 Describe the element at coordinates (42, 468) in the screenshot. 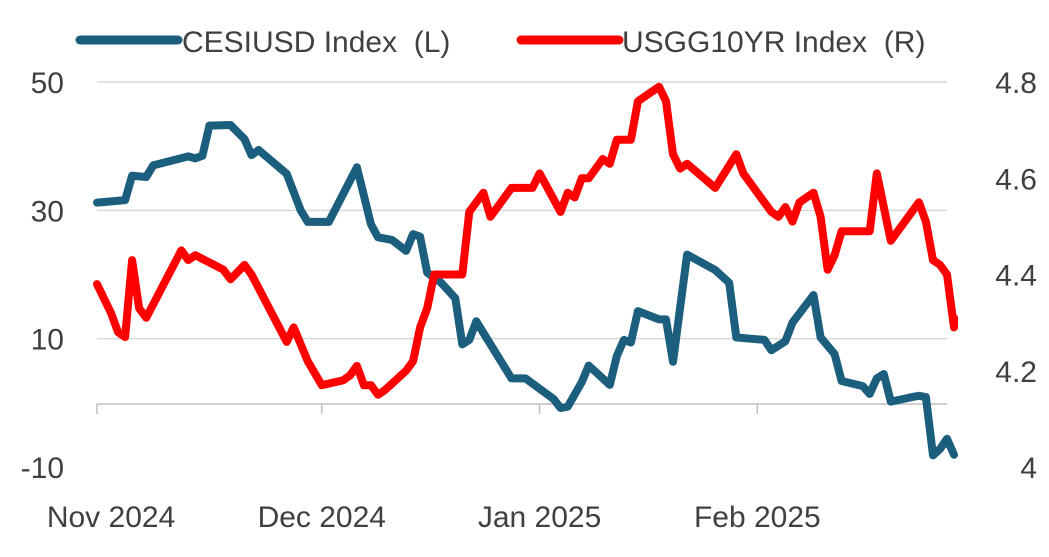

I see `y-left-tick-label: -10` at that location.